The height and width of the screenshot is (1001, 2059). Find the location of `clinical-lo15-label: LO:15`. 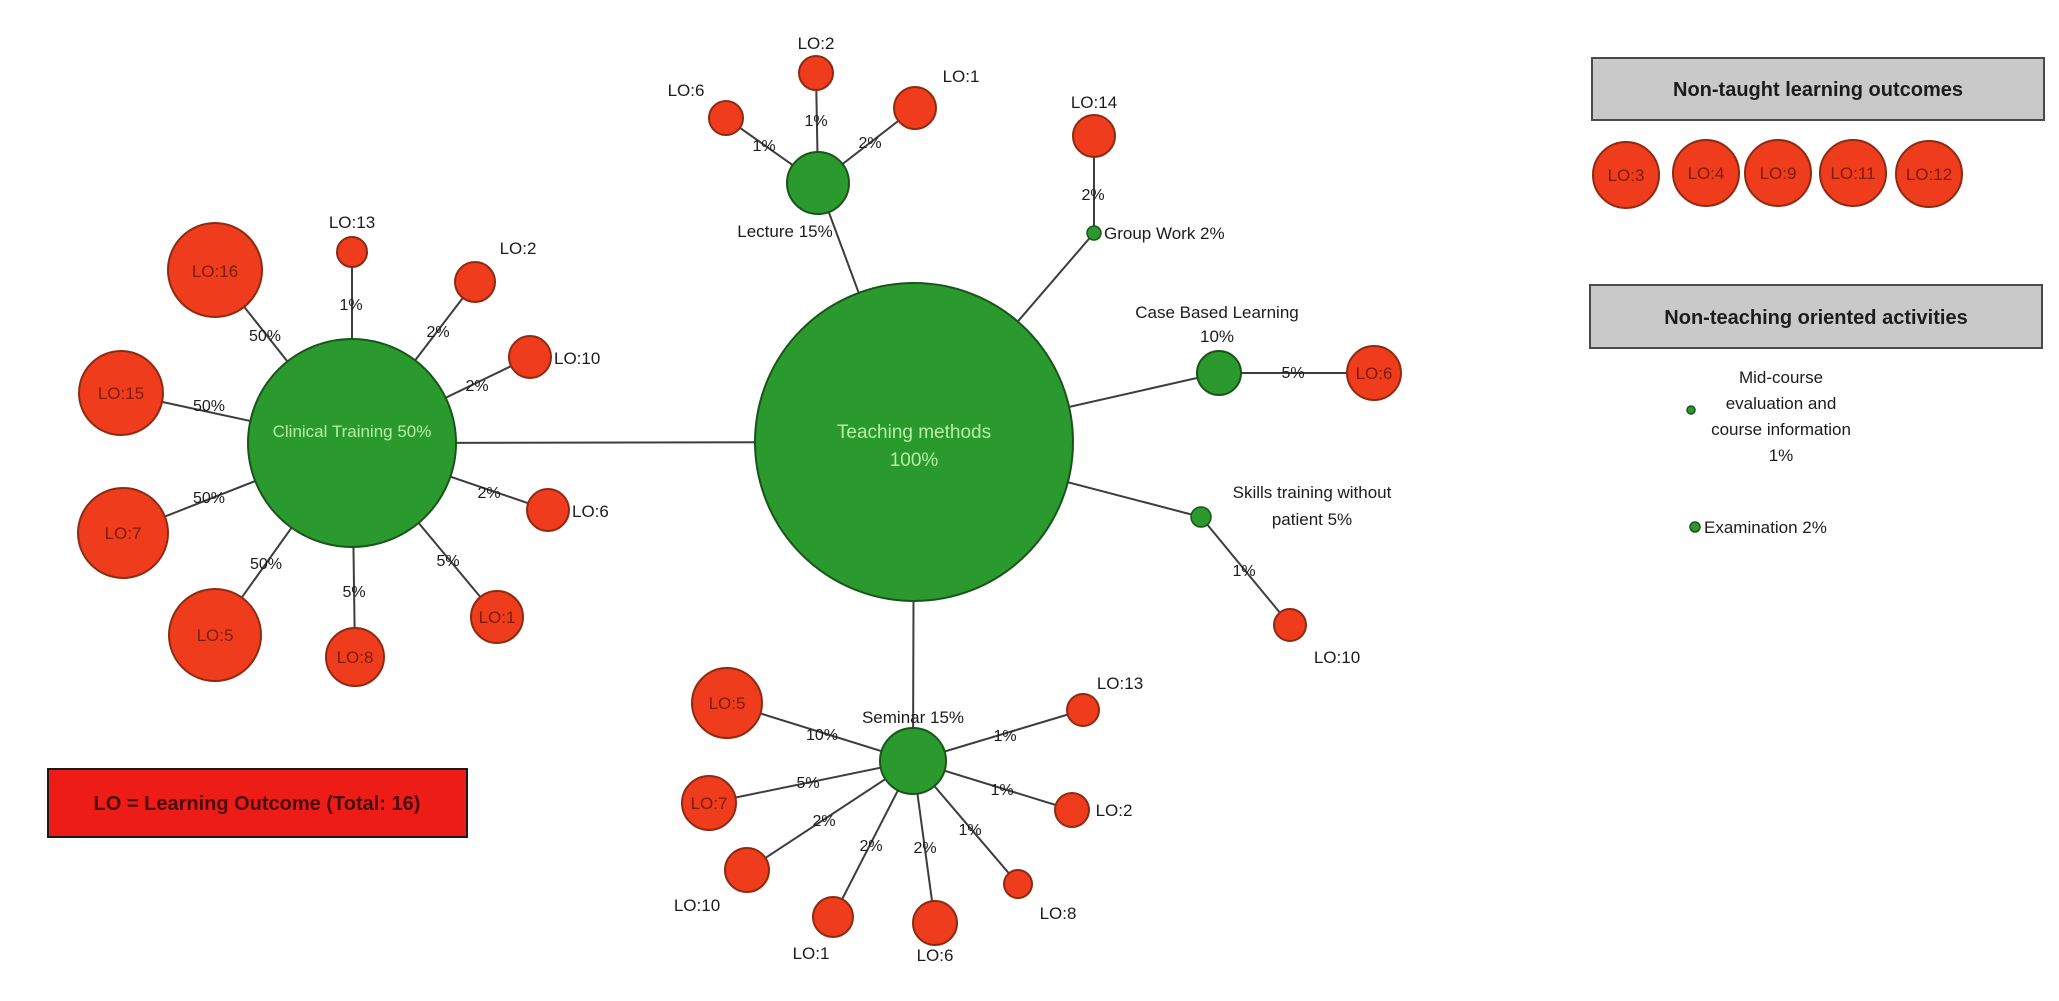

clinical-lo15-label: LO:15 is located at coordinates (121, 393).